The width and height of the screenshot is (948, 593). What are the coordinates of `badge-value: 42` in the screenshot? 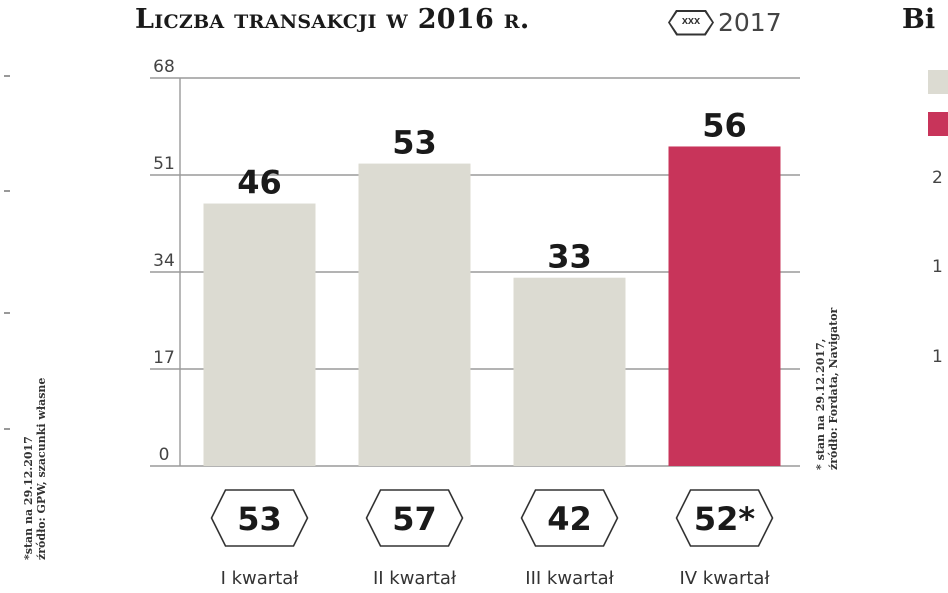 It's located at (569, 519).